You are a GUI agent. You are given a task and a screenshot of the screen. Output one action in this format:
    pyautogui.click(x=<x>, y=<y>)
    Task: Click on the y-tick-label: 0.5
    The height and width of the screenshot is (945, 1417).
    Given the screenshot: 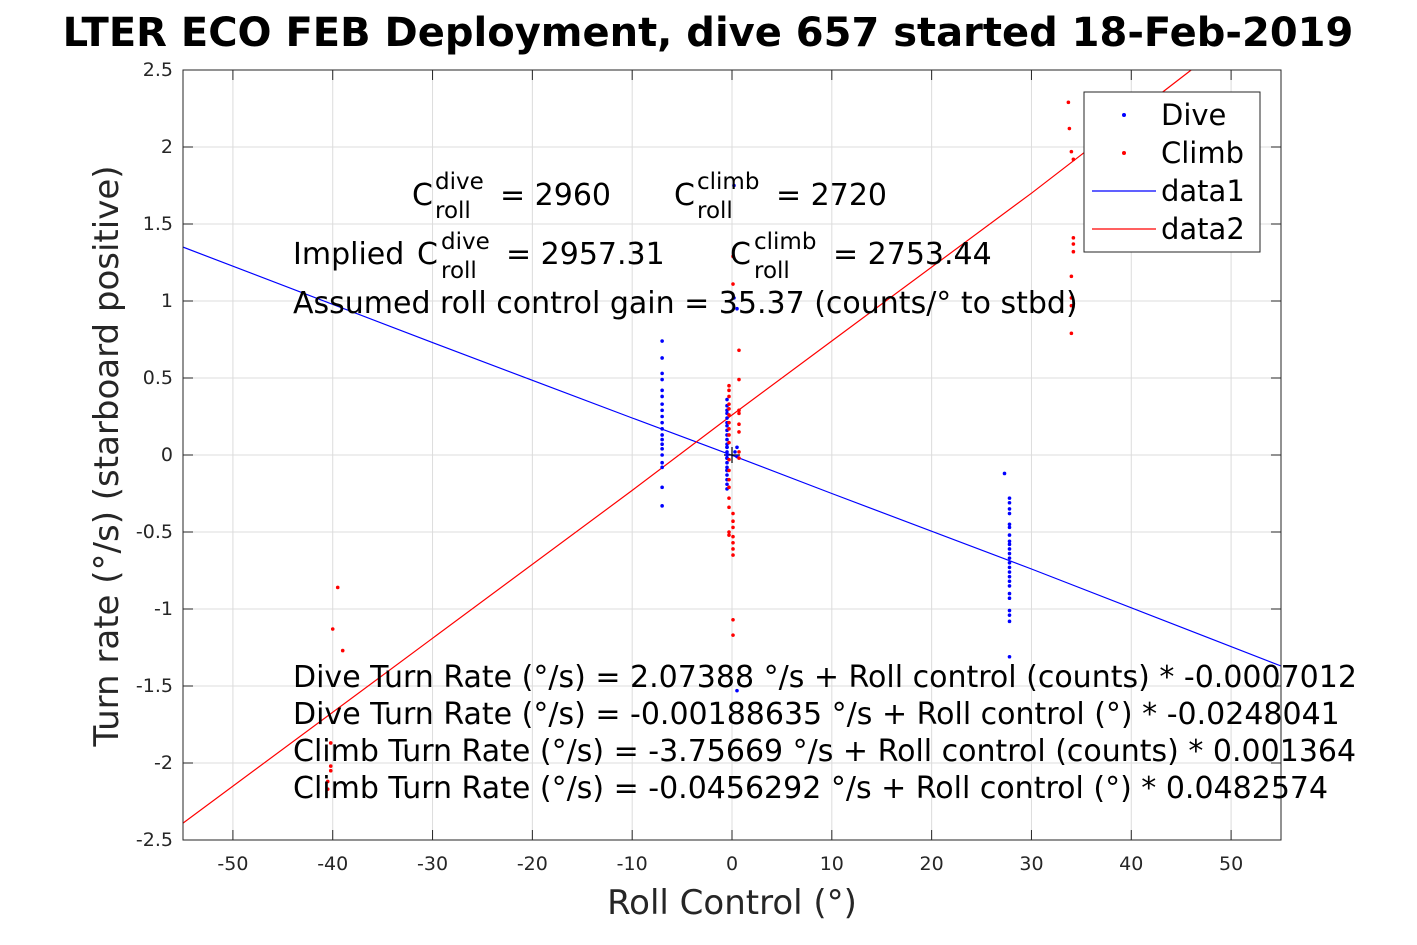 What is the action you would take?
    pyautogui.click(x=158, y=378)
    